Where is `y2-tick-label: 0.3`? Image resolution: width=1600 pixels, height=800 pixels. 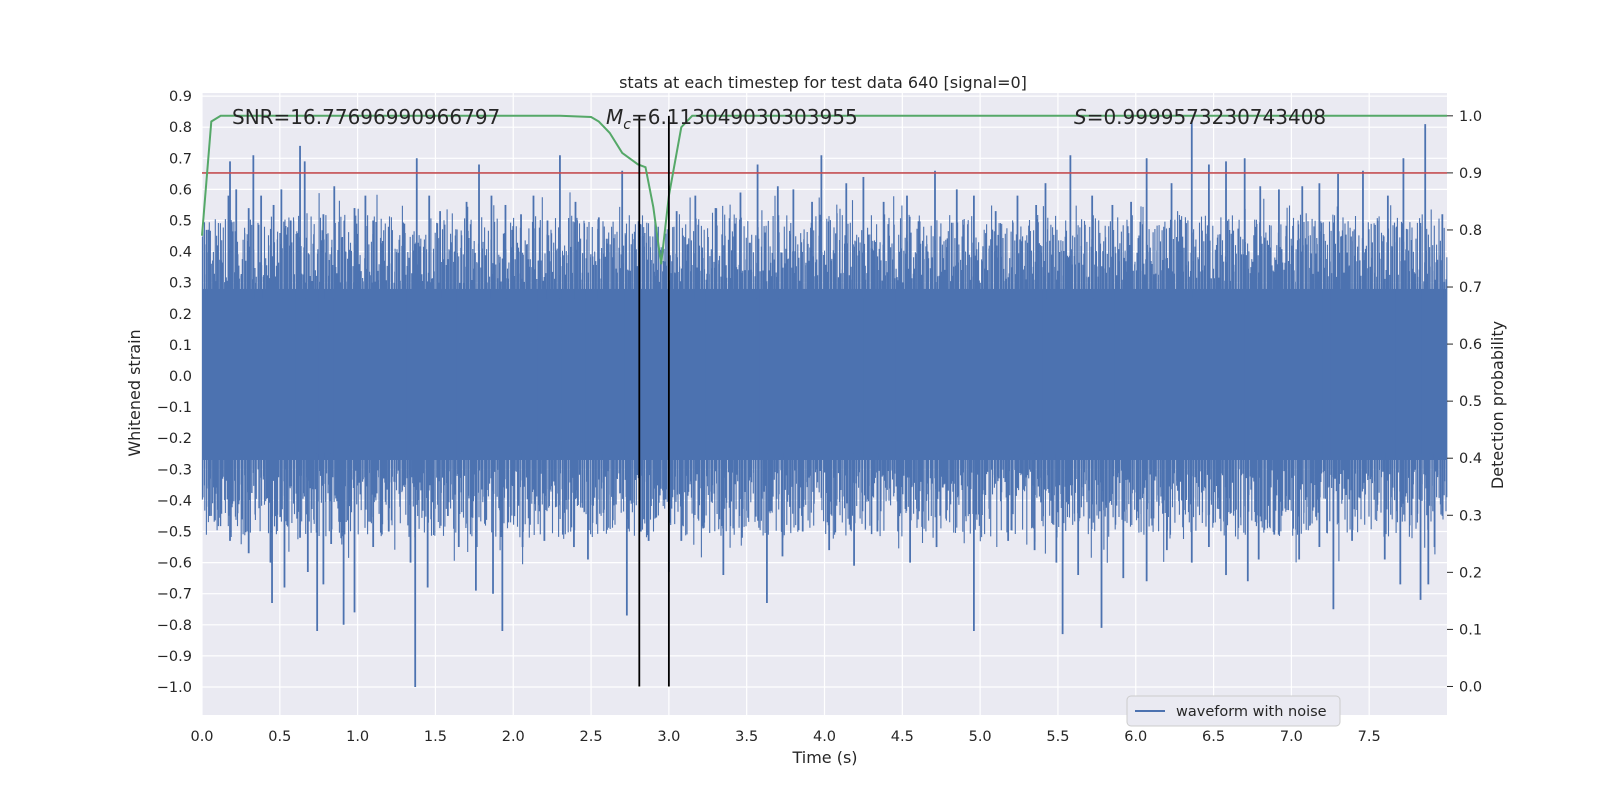 y2-tick-label: 0.3 is located at coordinates (1470, 516).